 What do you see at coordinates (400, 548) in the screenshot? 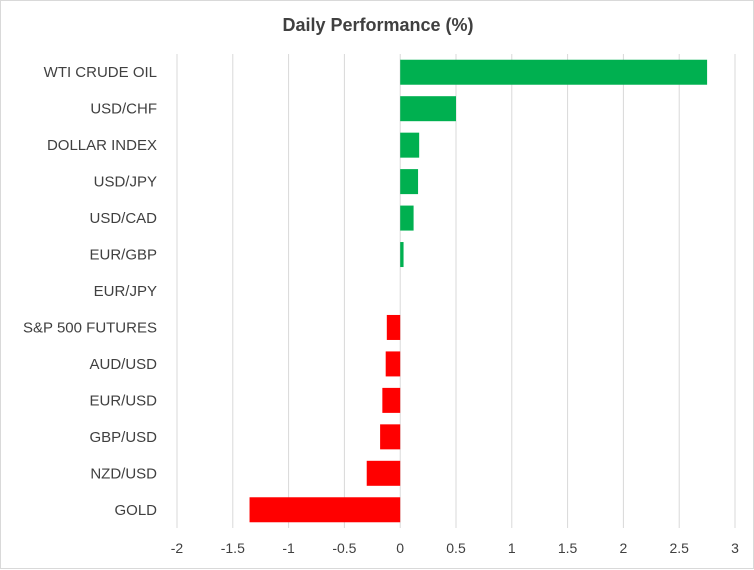
I see `x-tick-label: 0` at bounding box center [400, 548].